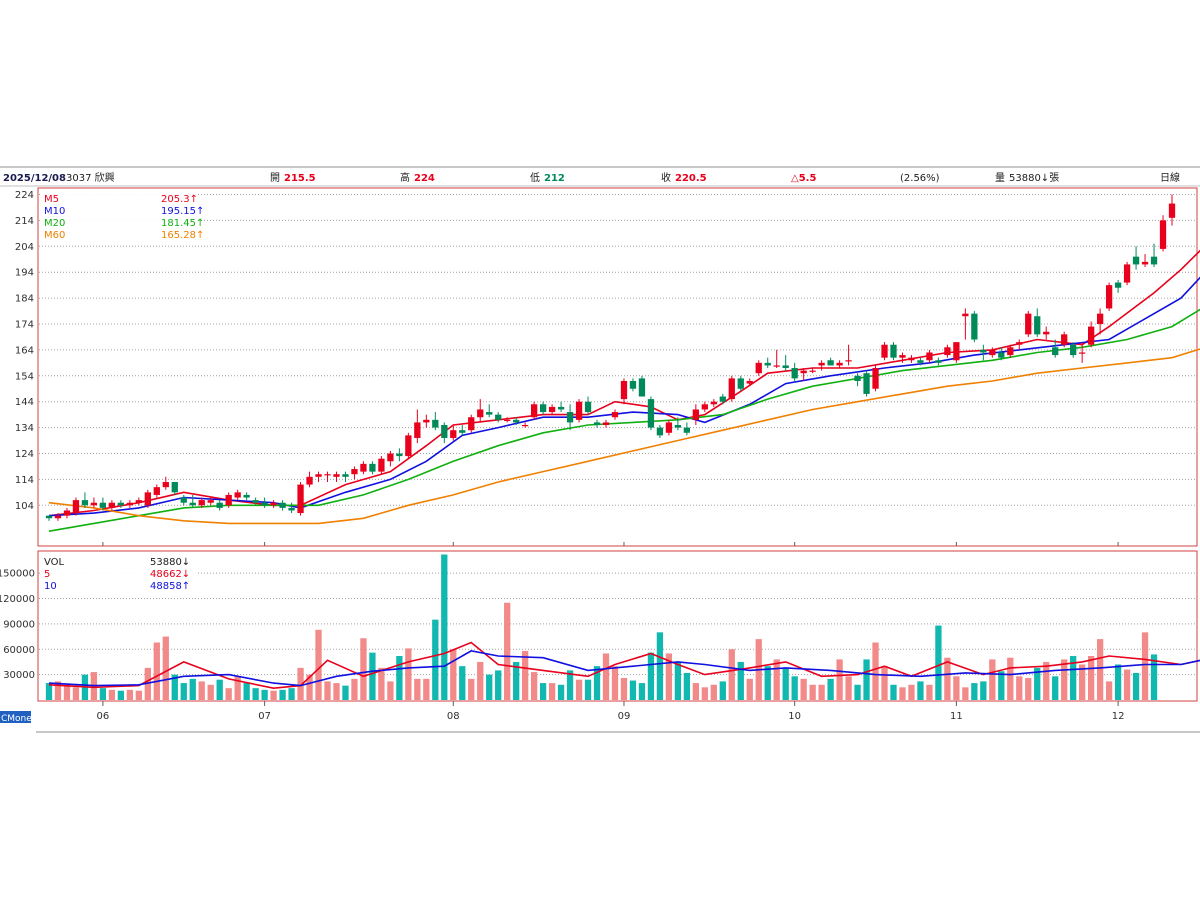 Image resolution: width=1200 pixels, height=900 pixels. Describe the element at coordinates (794, 716) in the screenshot. I see `month-label: 10` at that location.